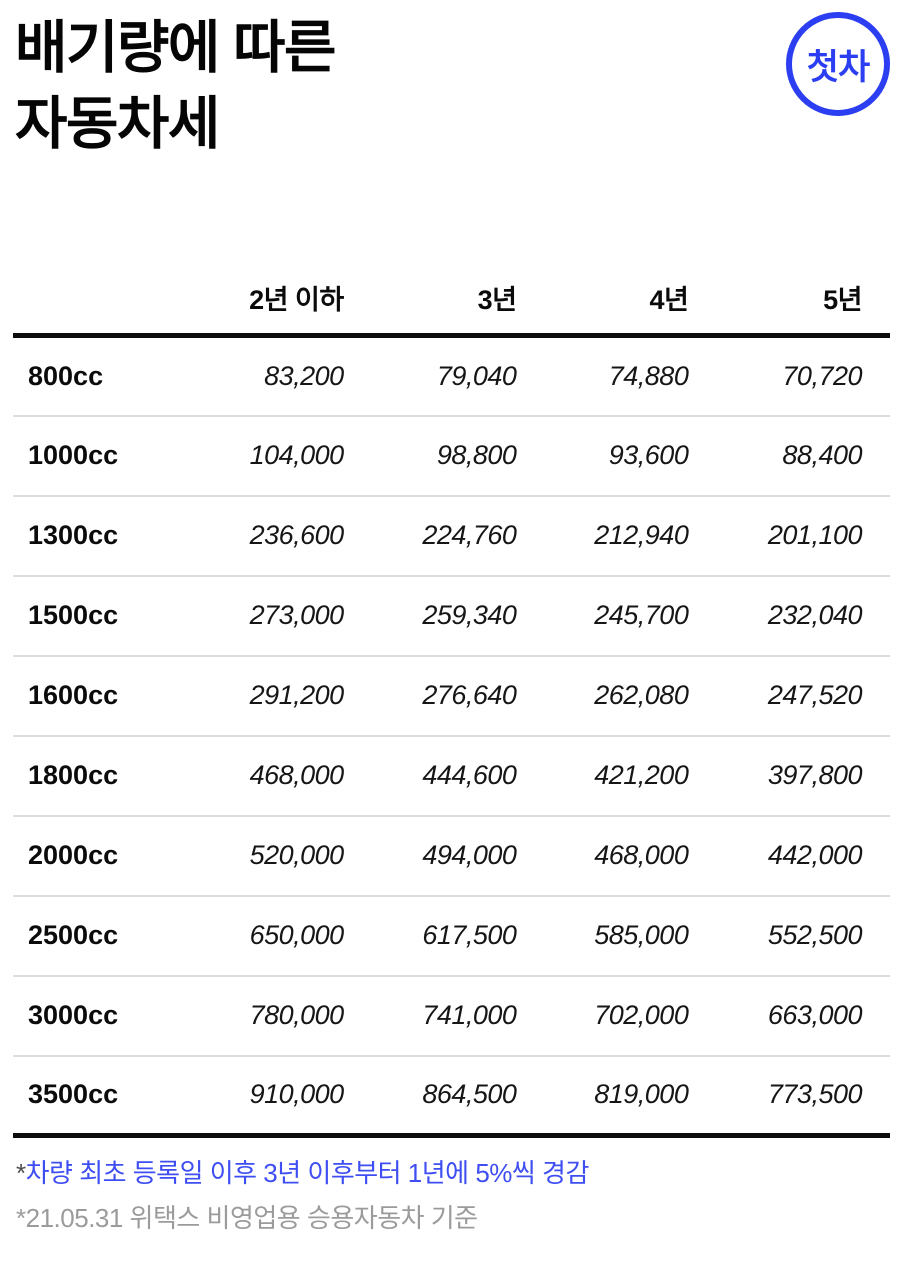 Image resolution: width=900 pixels, height=1268 pixels. What do you see at coordinates (106, 455) in the screenshot?
I see `row-label: 1000cc` at bounding box center [106, 455].